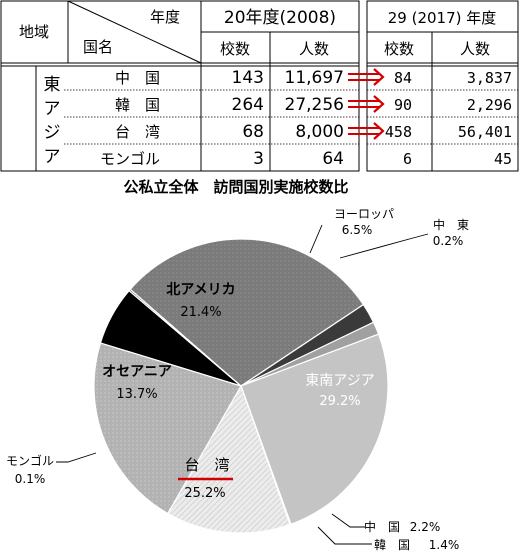  I want to click on people-2017-cell: 2,296, so click(489, 105).